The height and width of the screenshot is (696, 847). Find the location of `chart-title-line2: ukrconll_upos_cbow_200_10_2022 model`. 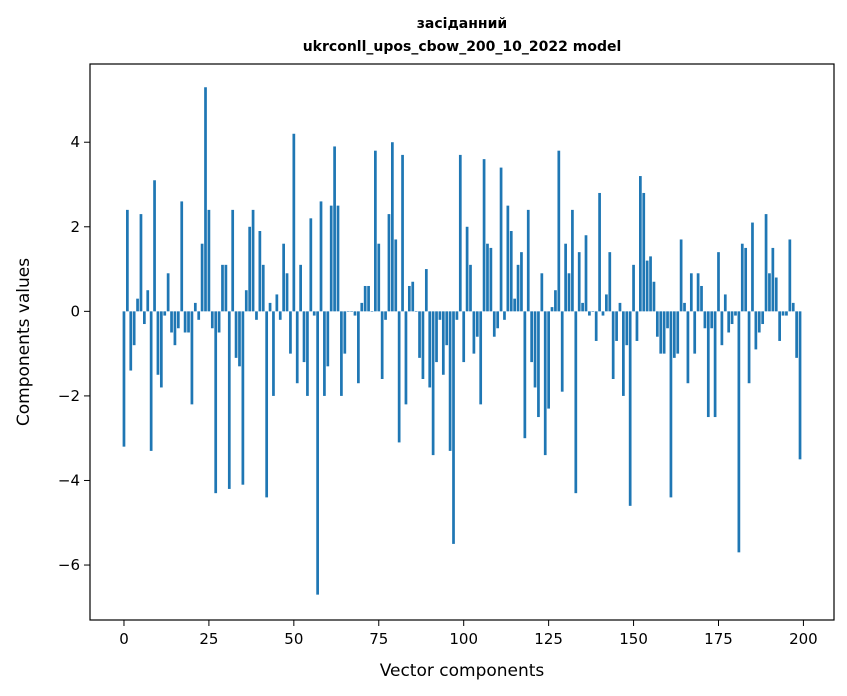

chart-title-line2: ukrconll_upos_cbow_200_10_2022 model is located at coordinates (462, 47).